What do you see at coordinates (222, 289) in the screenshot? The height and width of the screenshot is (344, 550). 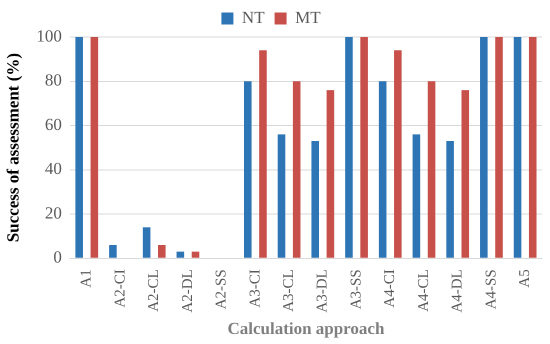 I see `x-tick-label: A2-SS` at bounding box center [222, 289].